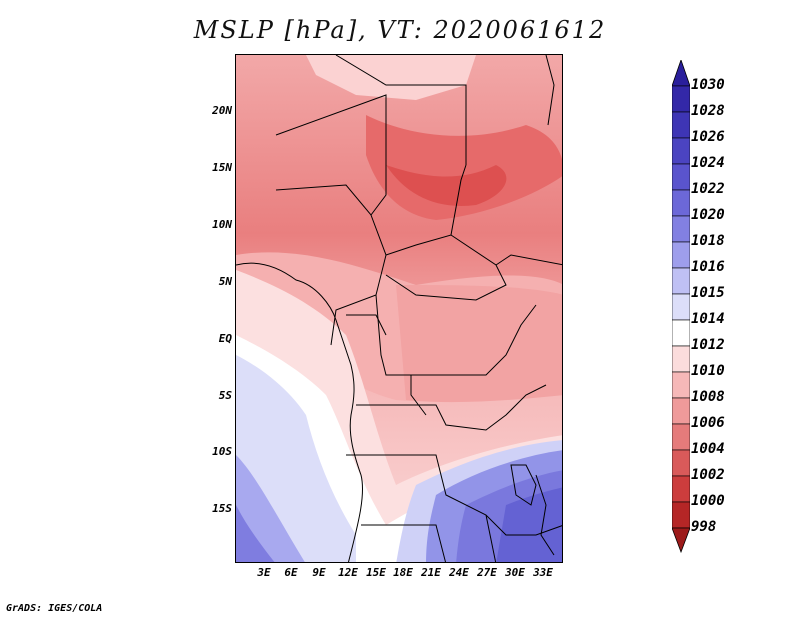 The image size is (800, 618). I want to click on colorbar-label: 1030, so click(708, 85).